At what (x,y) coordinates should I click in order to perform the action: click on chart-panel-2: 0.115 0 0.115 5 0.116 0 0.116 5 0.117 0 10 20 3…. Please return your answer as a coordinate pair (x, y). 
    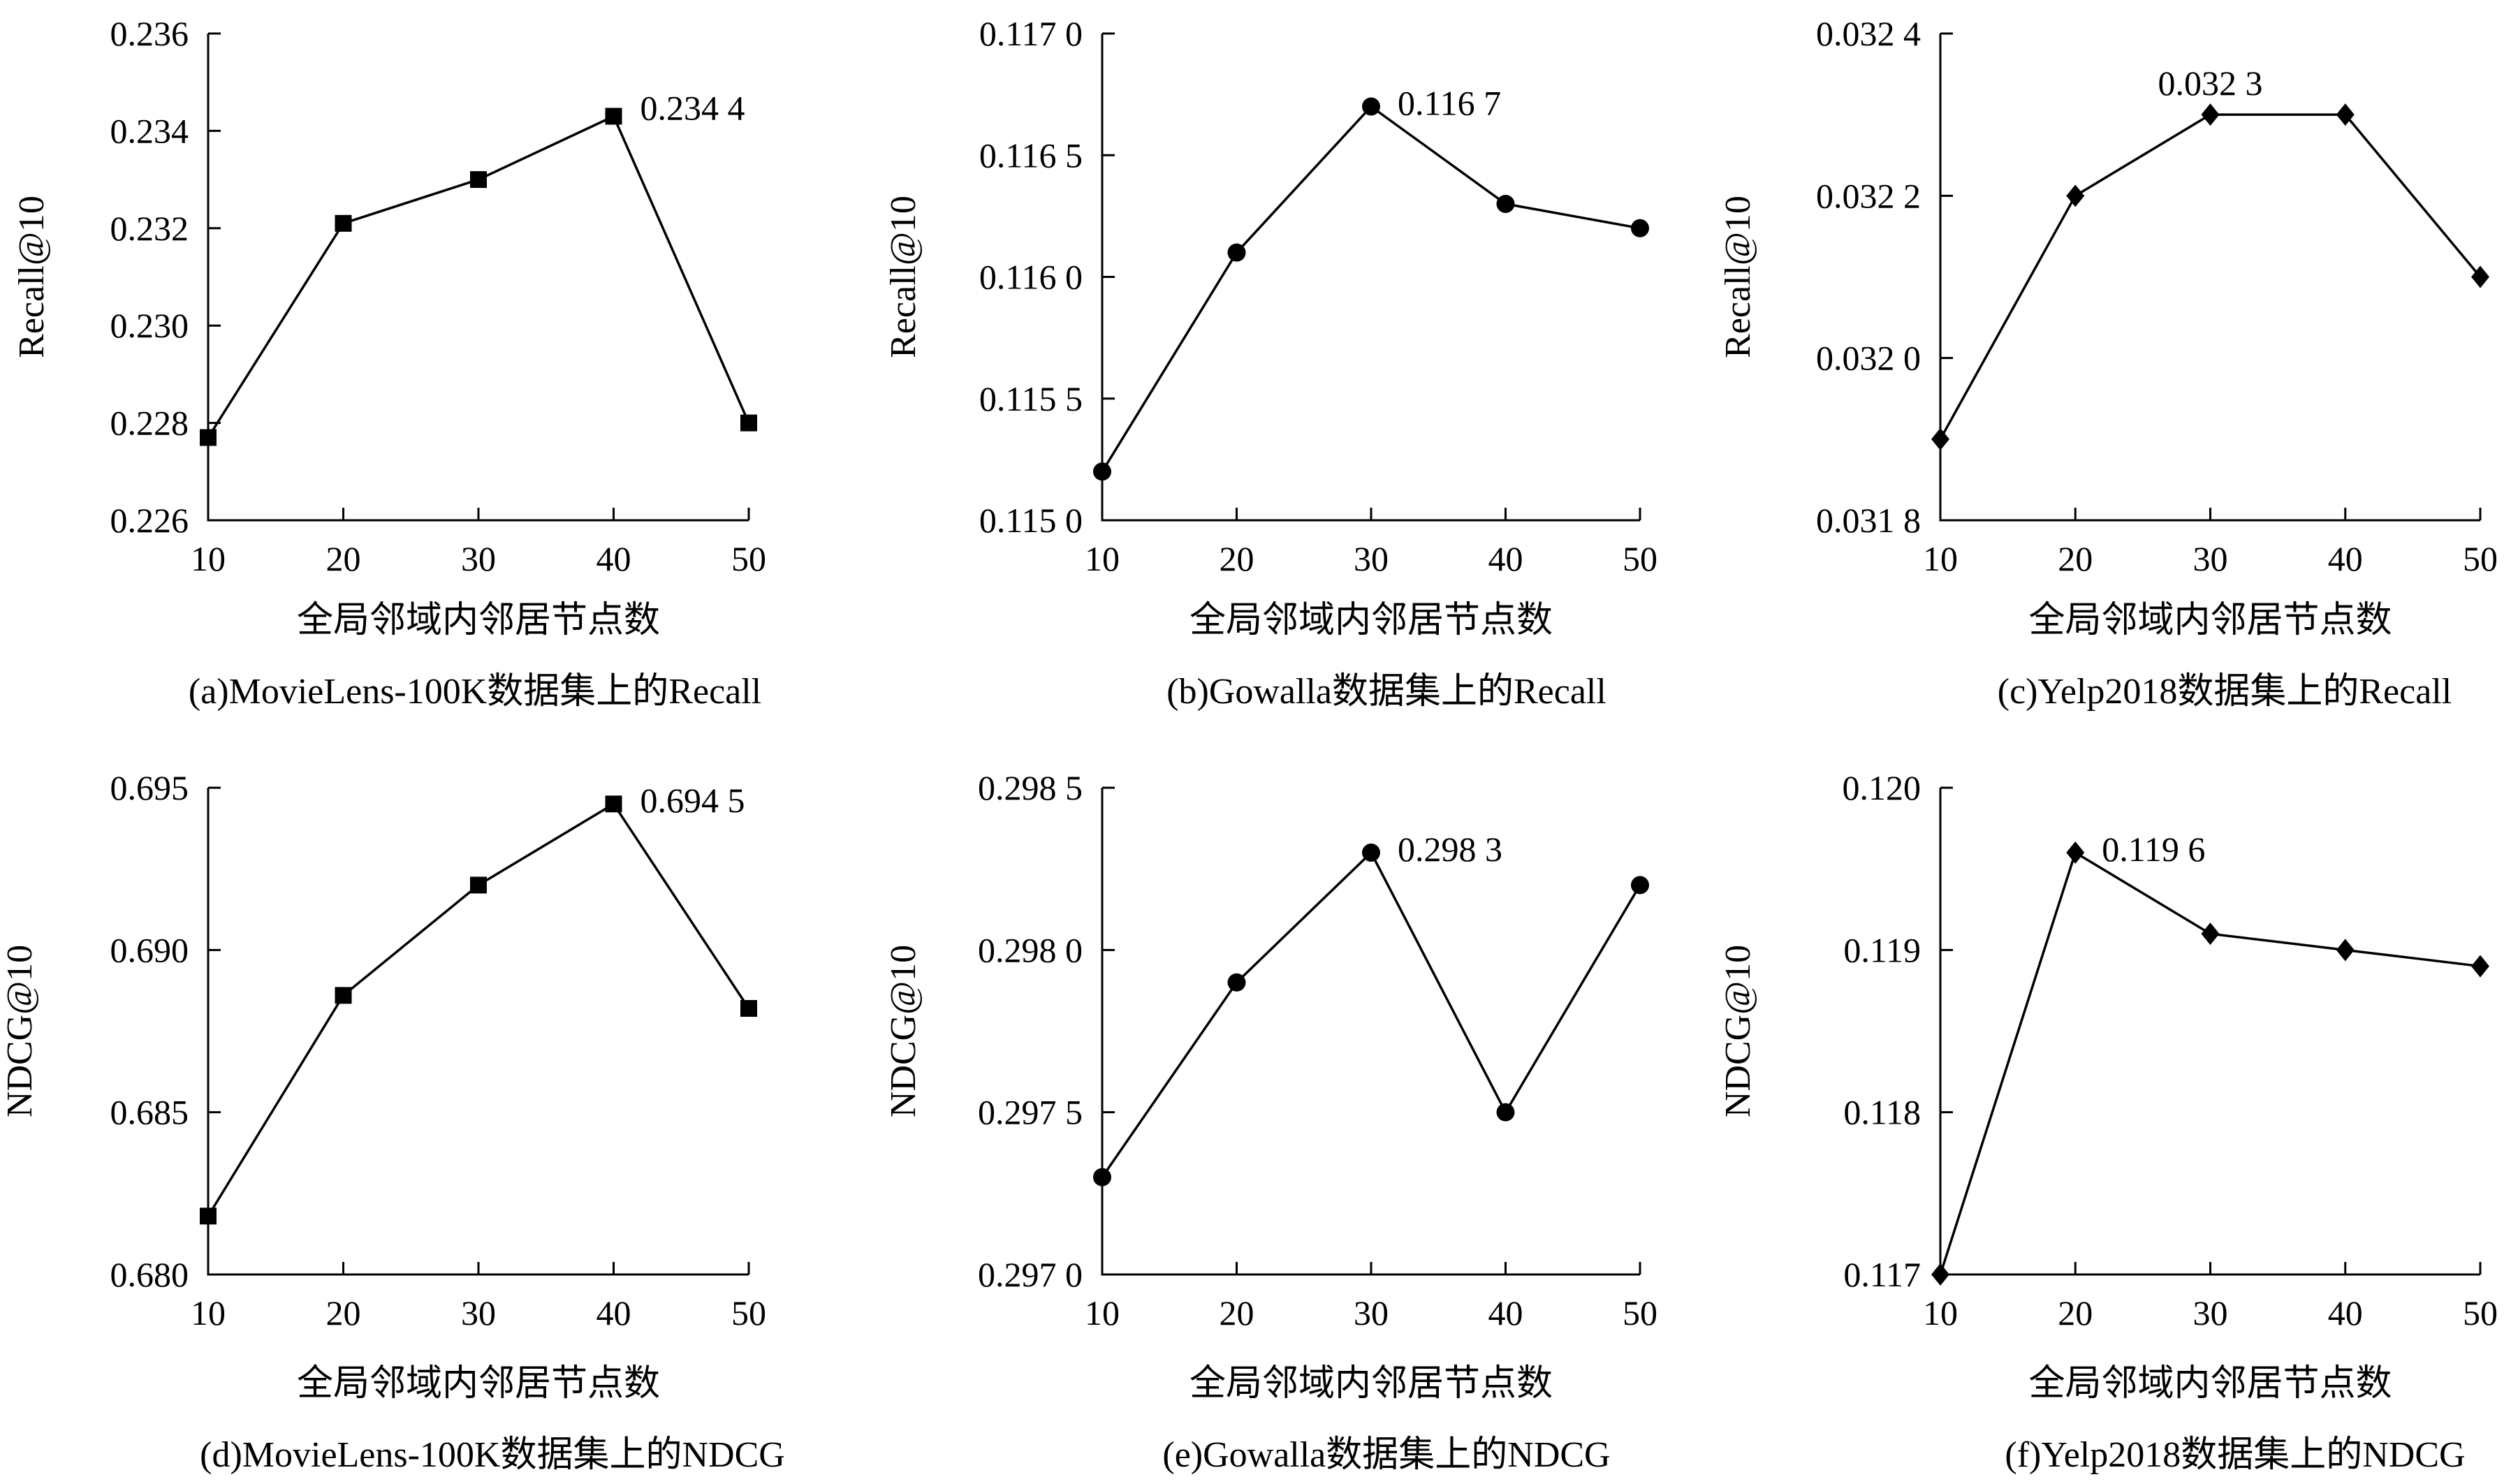
    Looking at the image, I should click on (1270, 363).